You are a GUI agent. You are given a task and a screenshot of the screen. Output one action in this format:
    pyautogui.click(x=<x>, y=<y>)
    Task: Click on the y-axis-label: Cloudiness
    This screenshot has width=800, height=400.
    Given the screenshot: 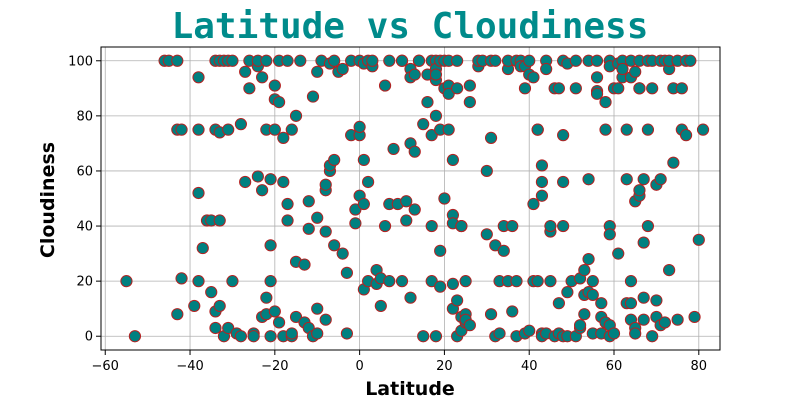 What is the action you would take?
    pyautogui.click(x=48, y=200)
    